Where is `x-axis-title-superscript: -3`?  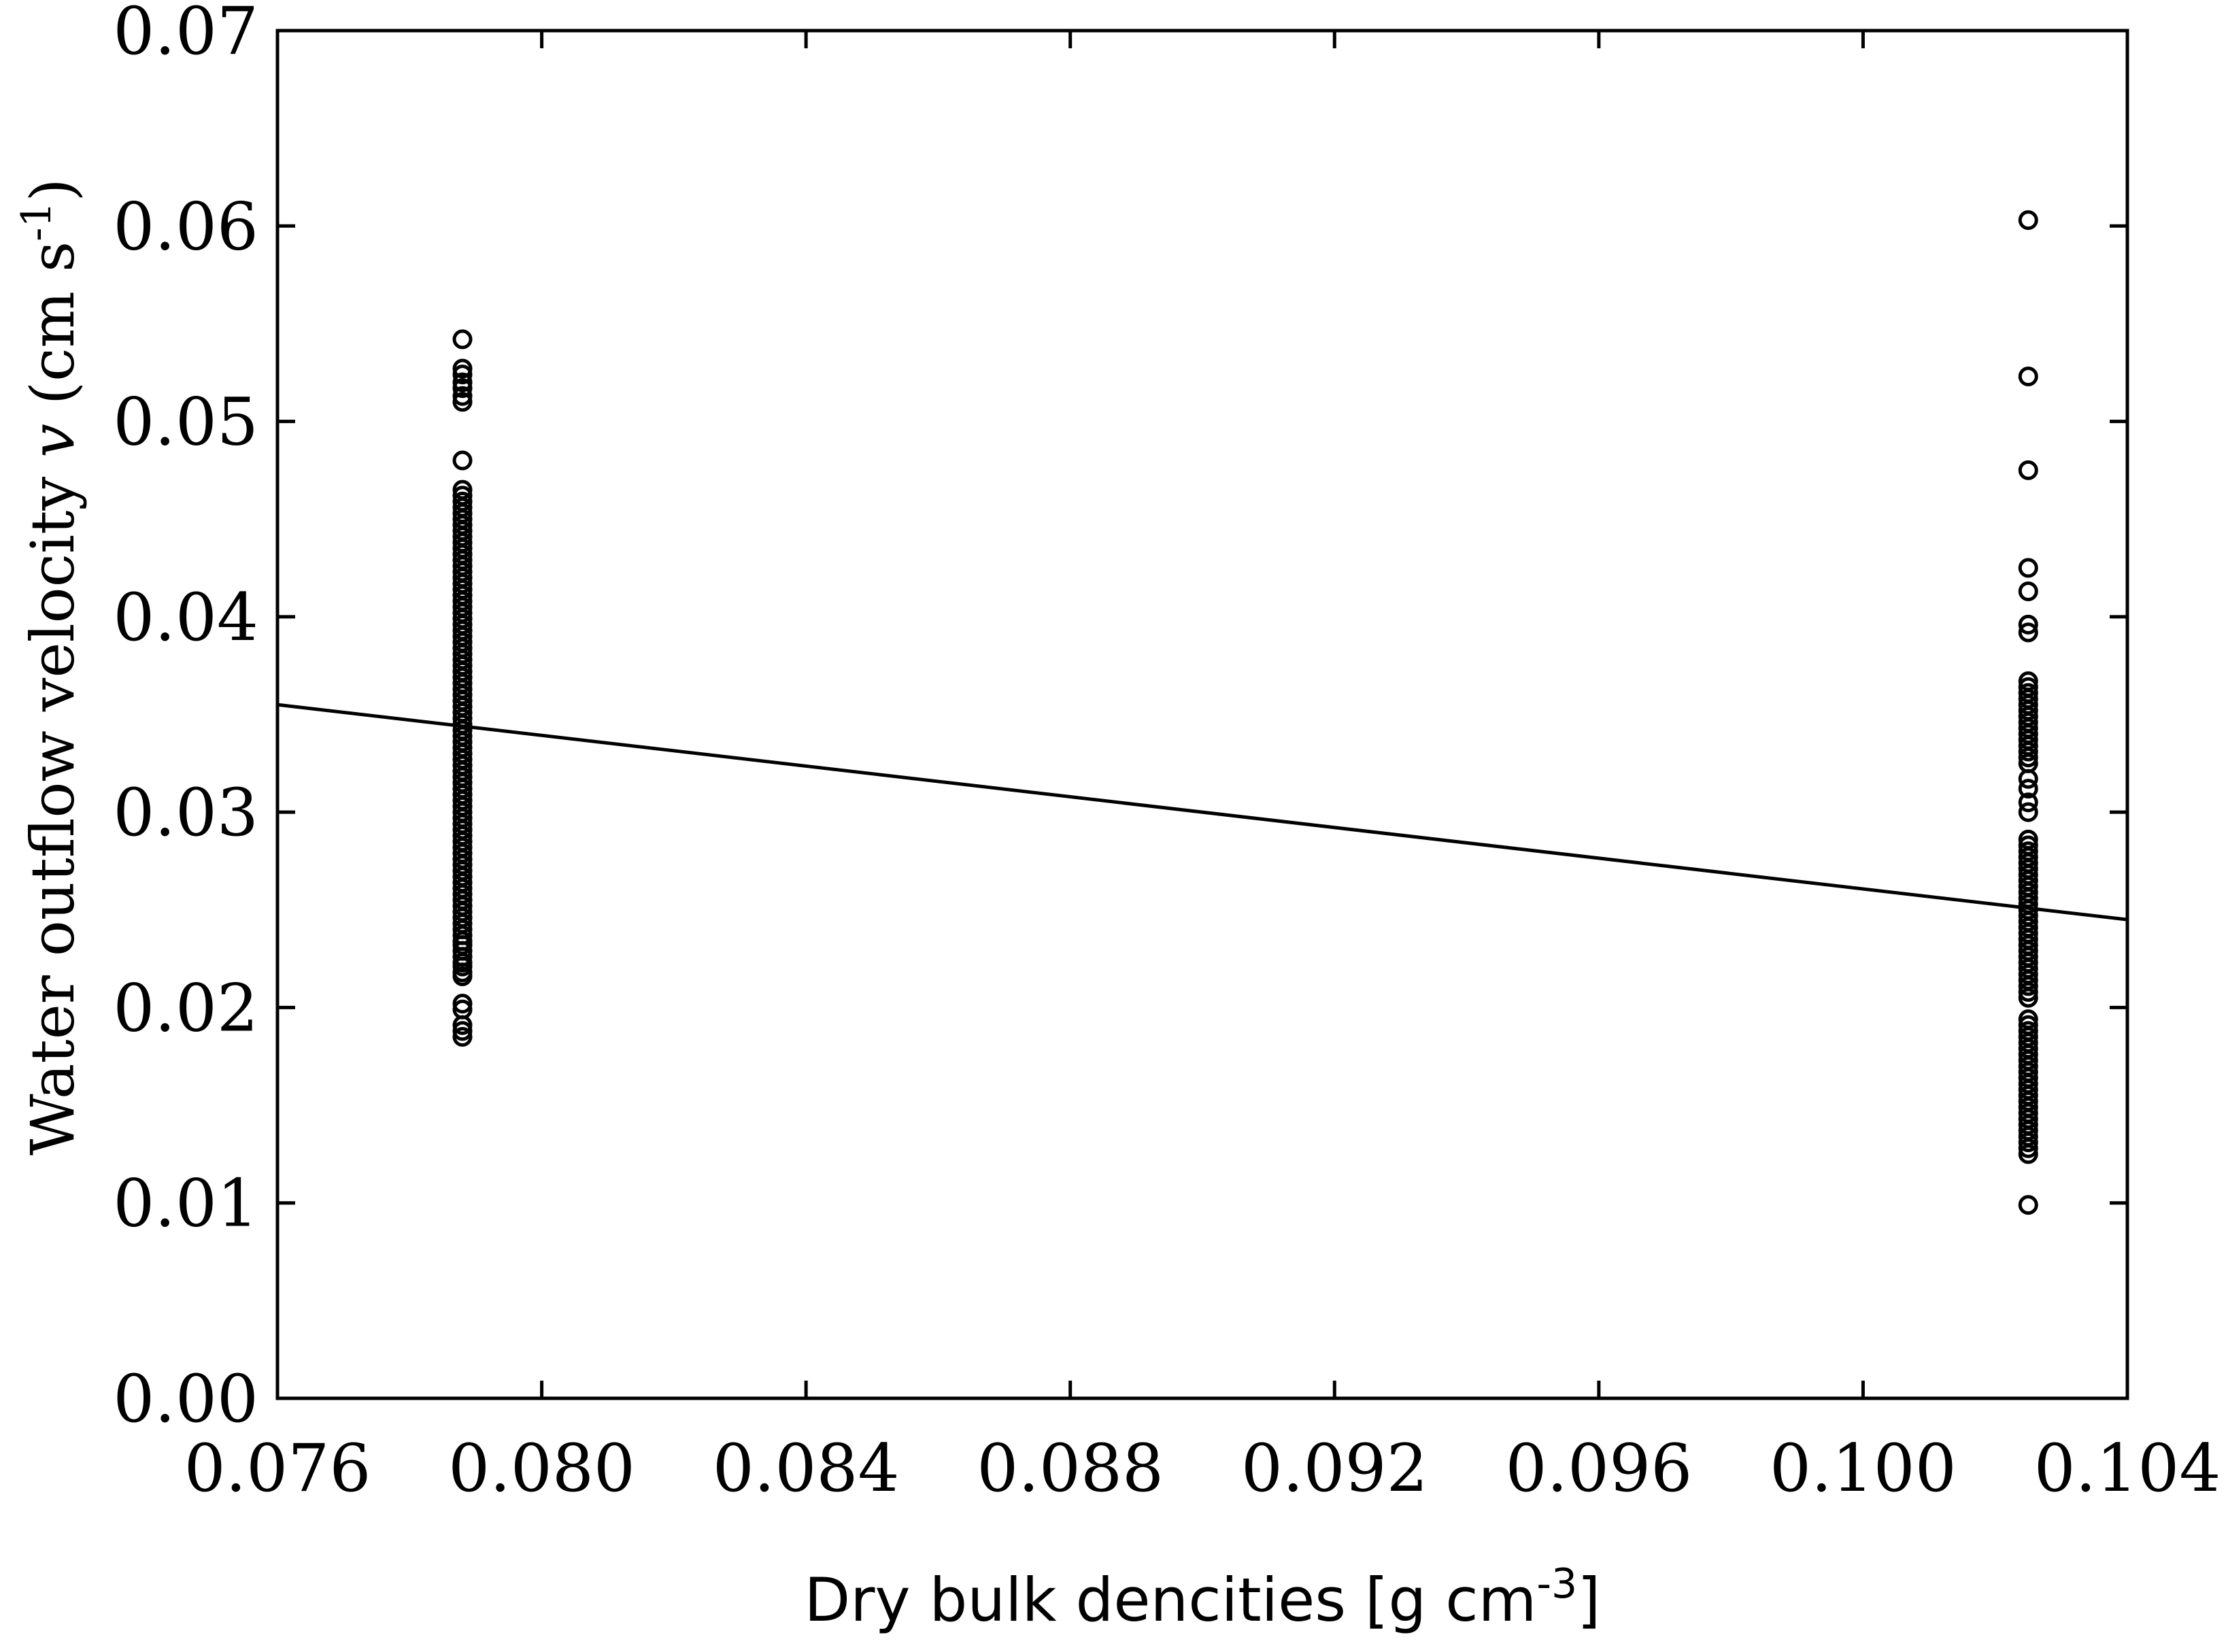
x-axis-title-superscript: -3 is located at coordinates (1556, 1584).